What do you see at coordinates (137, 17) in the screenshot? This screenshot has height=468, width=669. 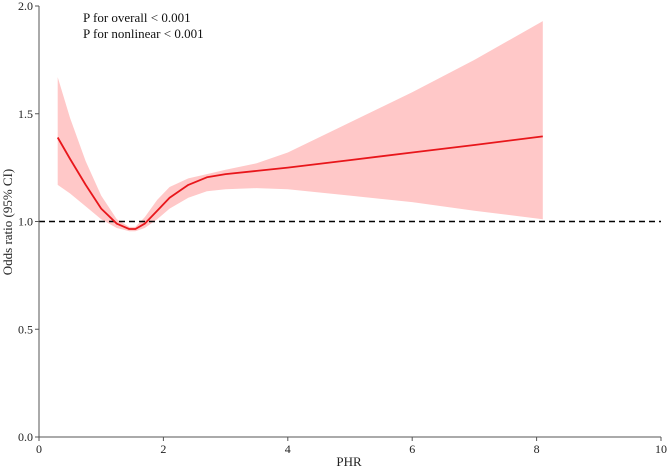 I see `p-overall-annotation: P for overall < 0.001` at bounding box center [137, 17].